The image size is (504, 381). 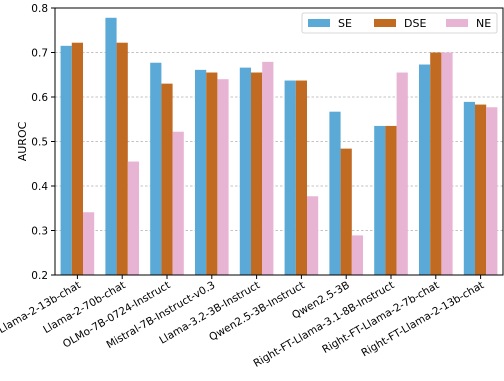 What do you see at coordinates (39, 142) in the screenshot?
I see `y-tick-label: 0.5` at bounding box center [39, 142].